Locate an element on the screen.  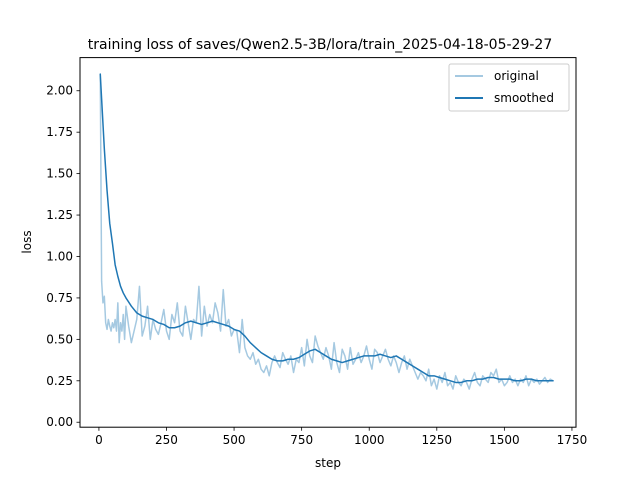
y-tick-label: 0.75 is located at coordinates (59, 298).